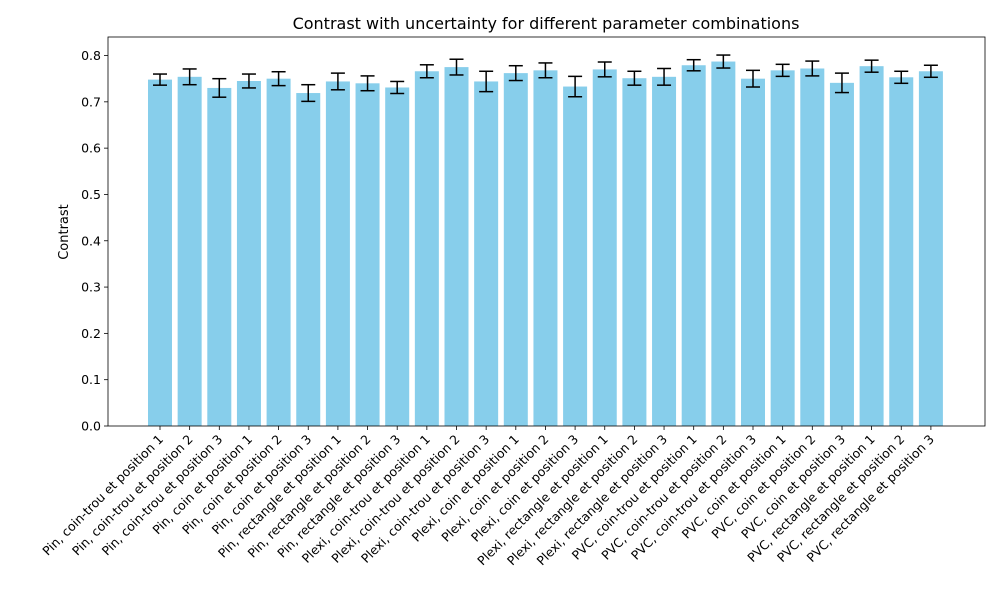 Image resolution: width=1000 pixels, height=600 pixels. I want to click on y-tick-label: 0.8, so click(91, 55).